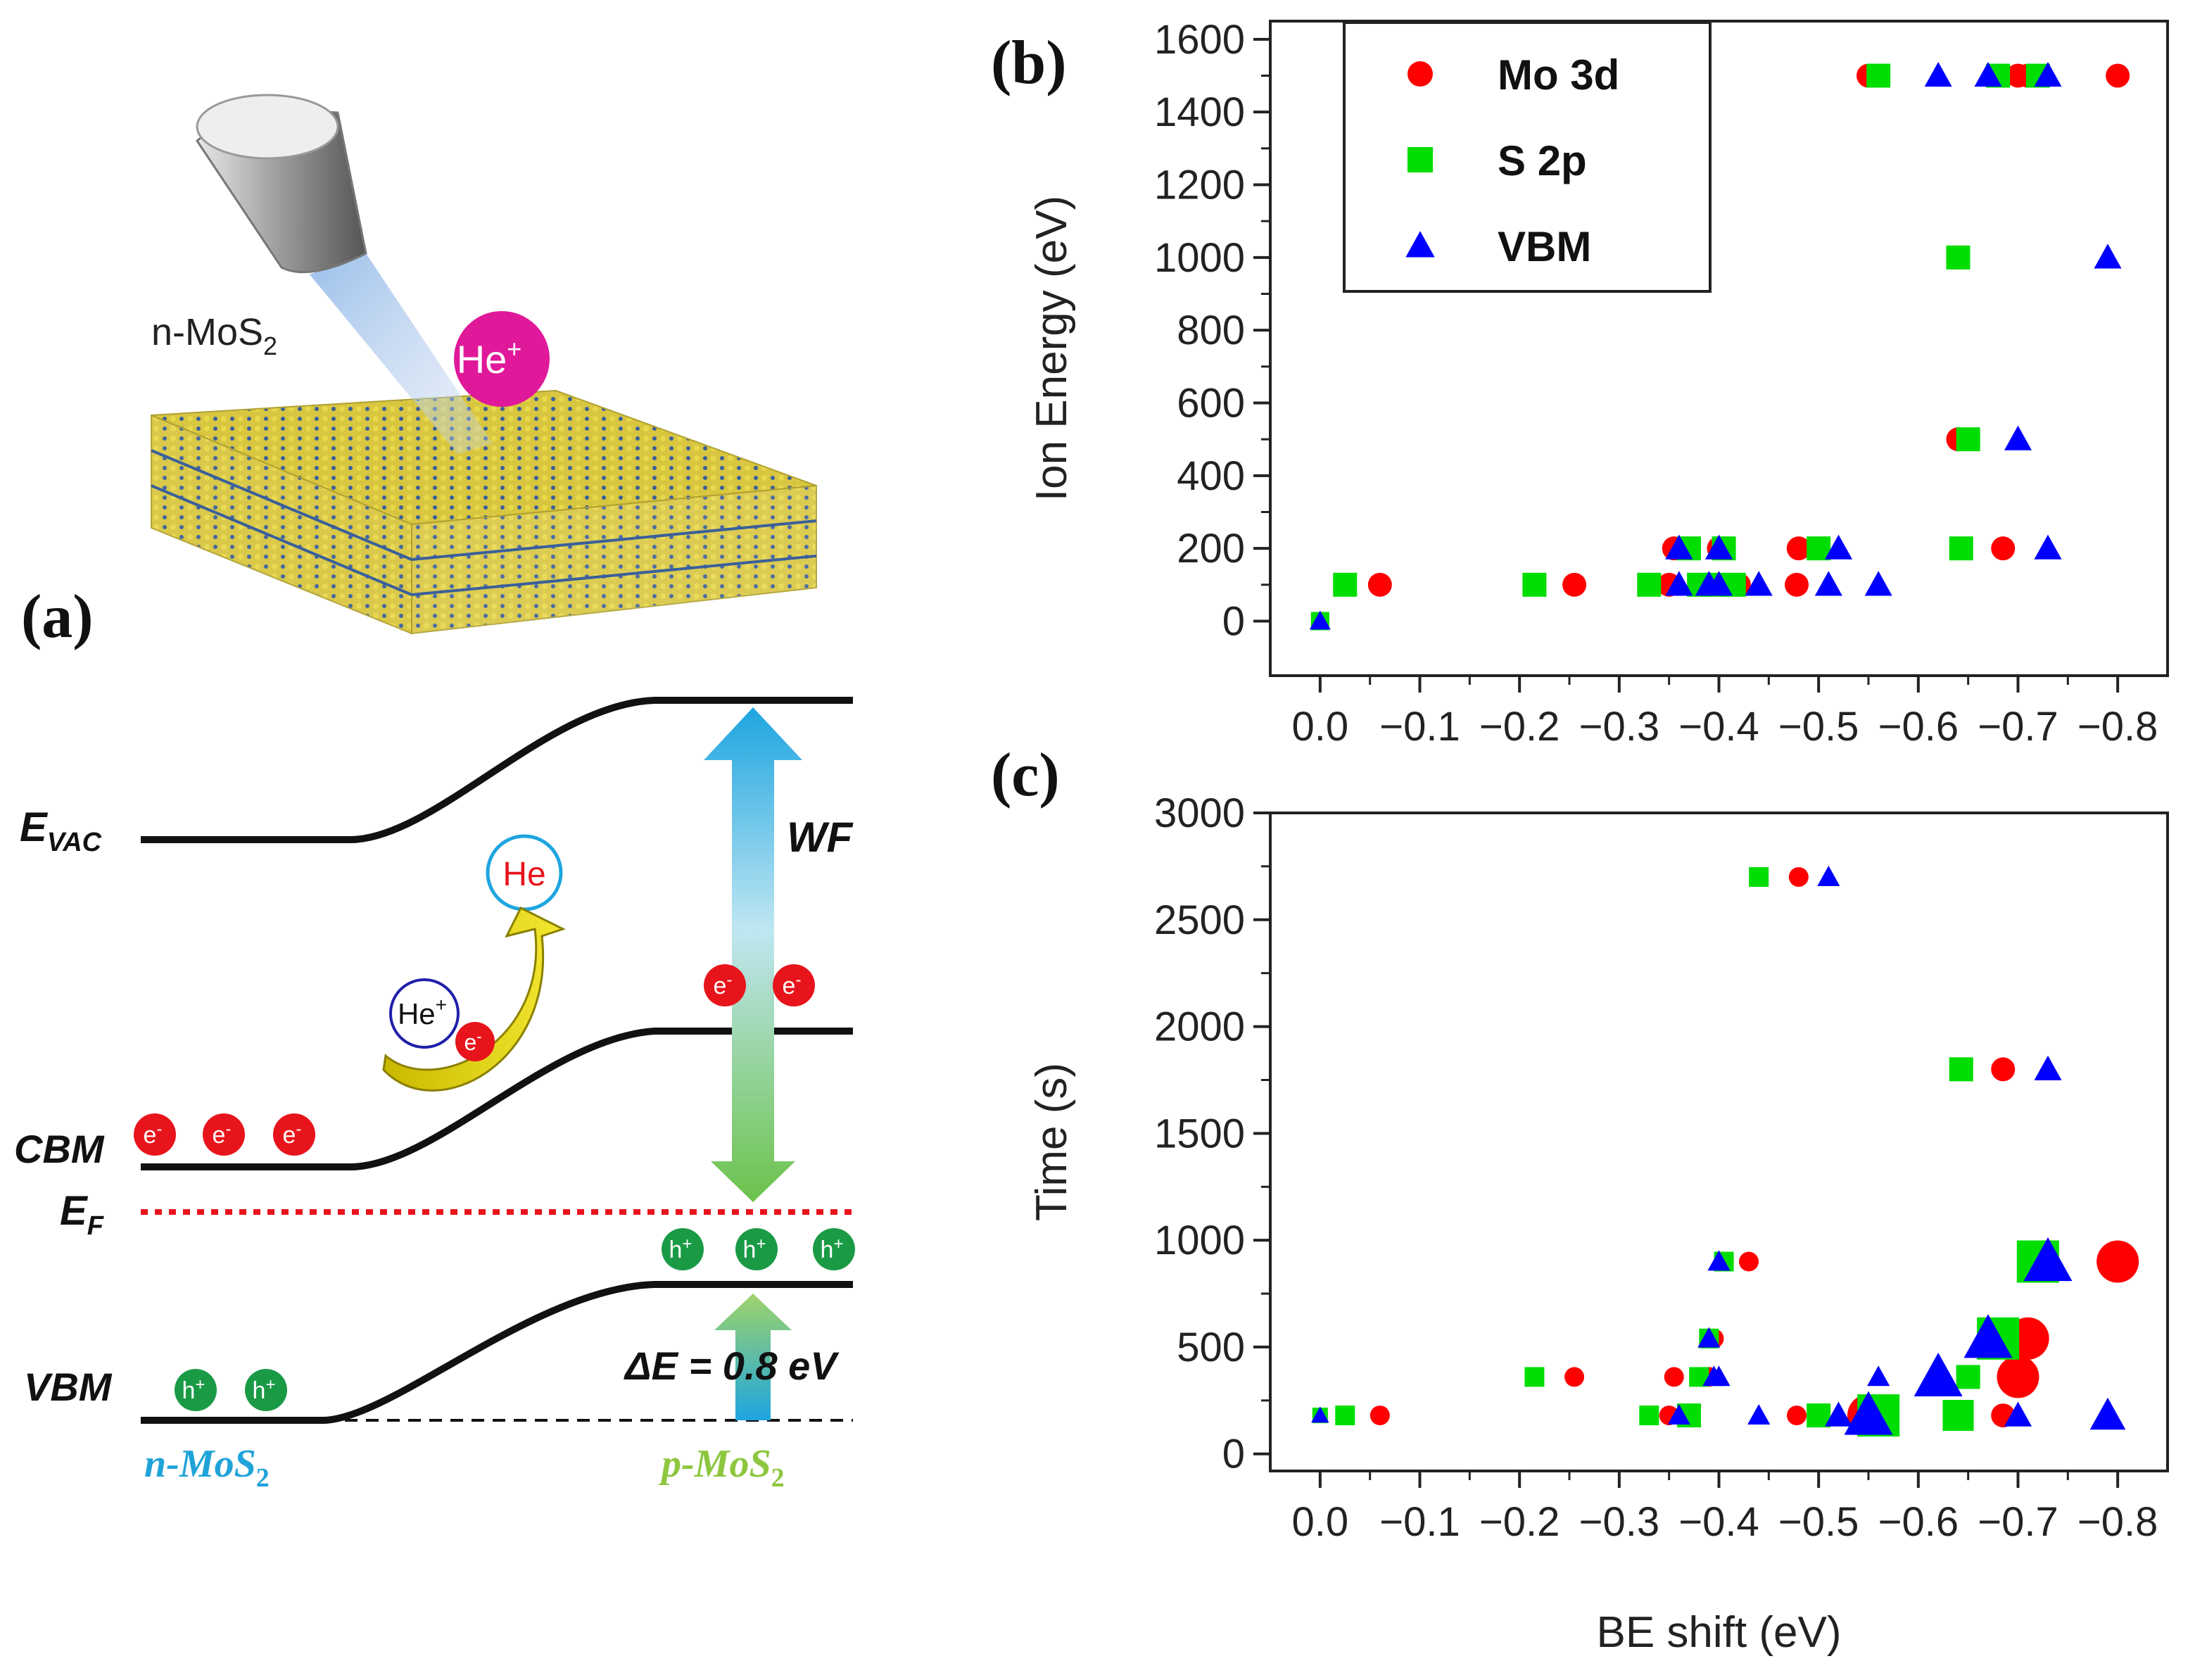  I want to click on y-tick-label: 1000, so click(1200, 258).